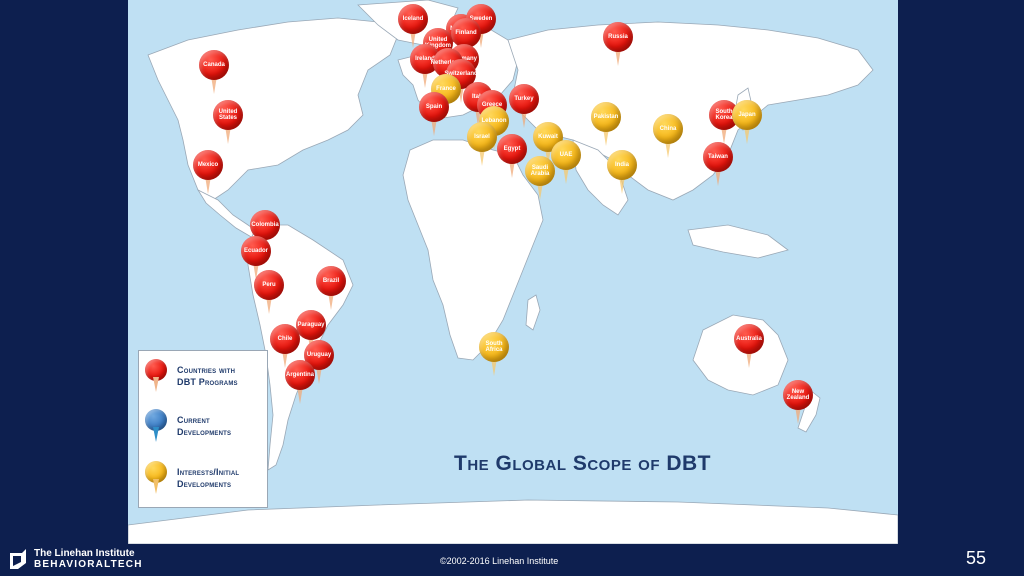 This screenshot has height=576, width=1024. I want to click on institute-logo: The Linehan Institute BEHAVIORALTECH, so click(75, 559).